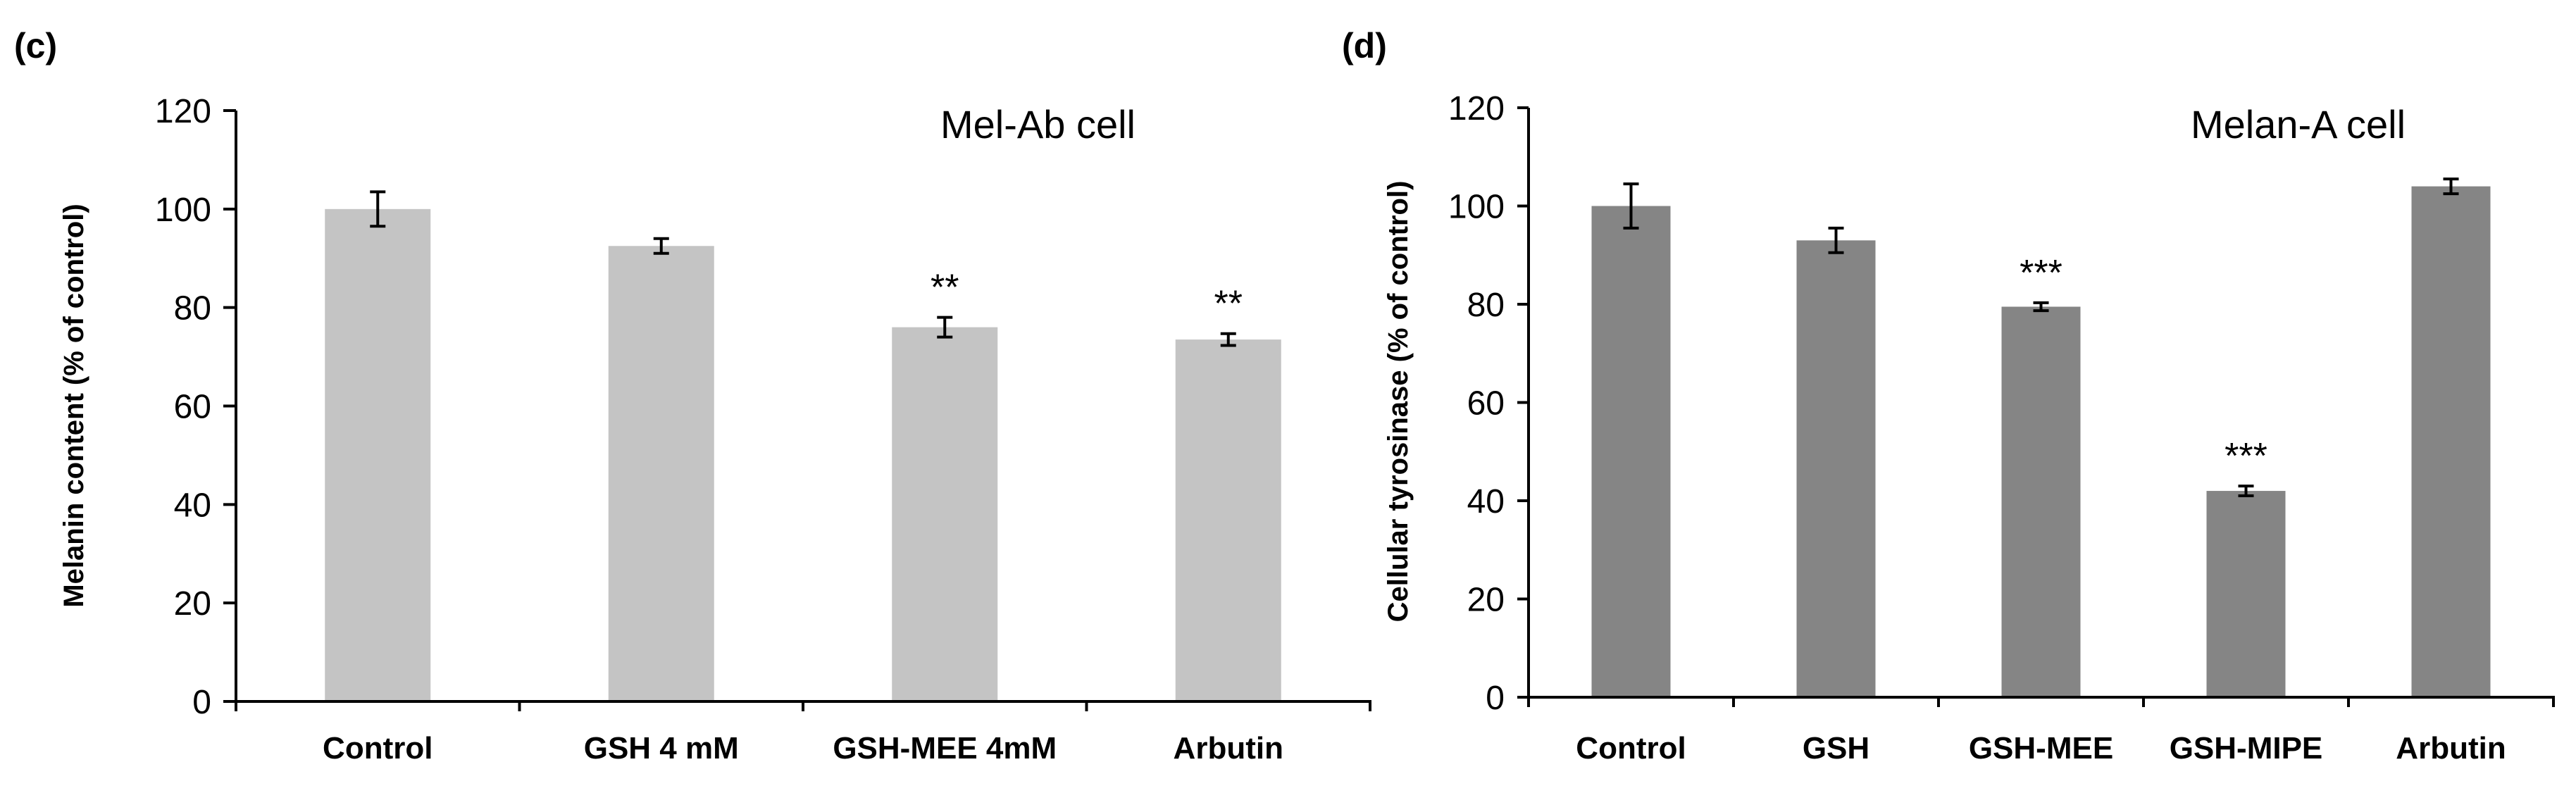 The height and width of the screenshot is (793, 2576). What do you see at coordinates (73, 406) in the screenshot?
I see `panel-c-y-axis-label: Melanin content (% of control)` at bounding box center [73, 406].